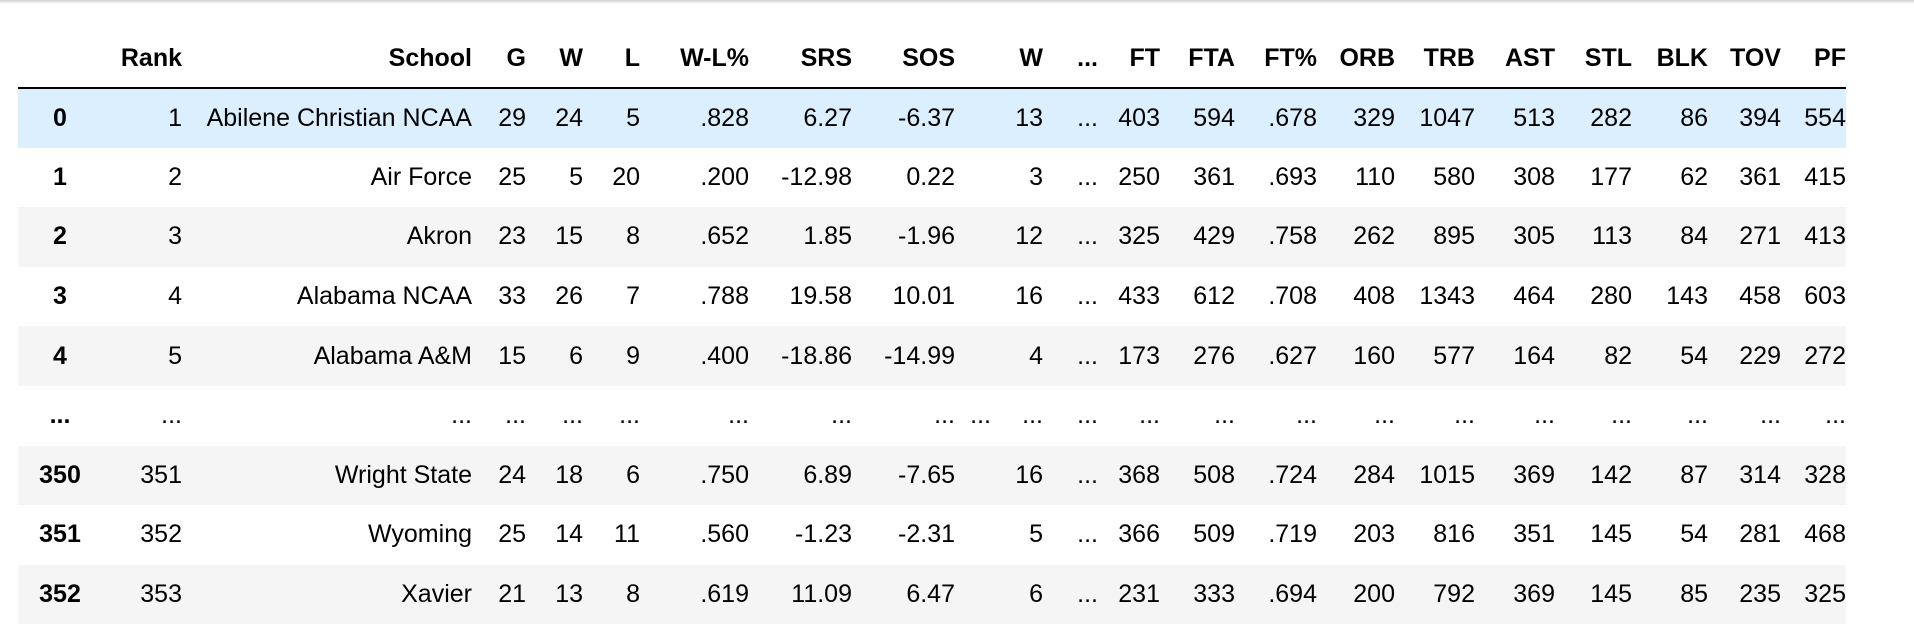  I want to click on table-cell: 361, so click(1214, 176).